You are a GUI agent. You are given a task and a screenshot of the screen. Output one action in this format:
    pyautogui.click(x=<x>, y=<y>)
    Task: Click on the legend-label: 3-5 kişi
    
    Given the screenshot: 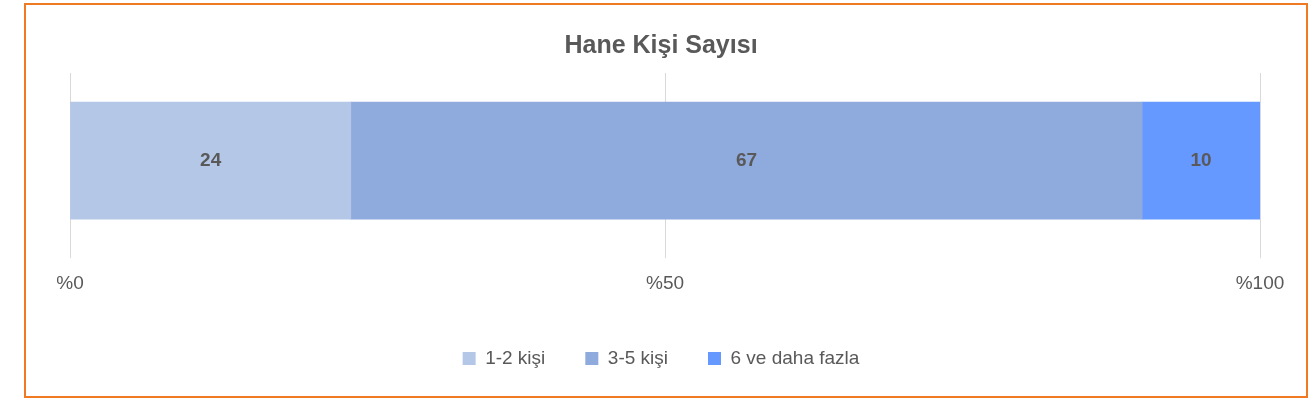 What is the action you would take?
    pyautogui.click(x=637, y=357)
    